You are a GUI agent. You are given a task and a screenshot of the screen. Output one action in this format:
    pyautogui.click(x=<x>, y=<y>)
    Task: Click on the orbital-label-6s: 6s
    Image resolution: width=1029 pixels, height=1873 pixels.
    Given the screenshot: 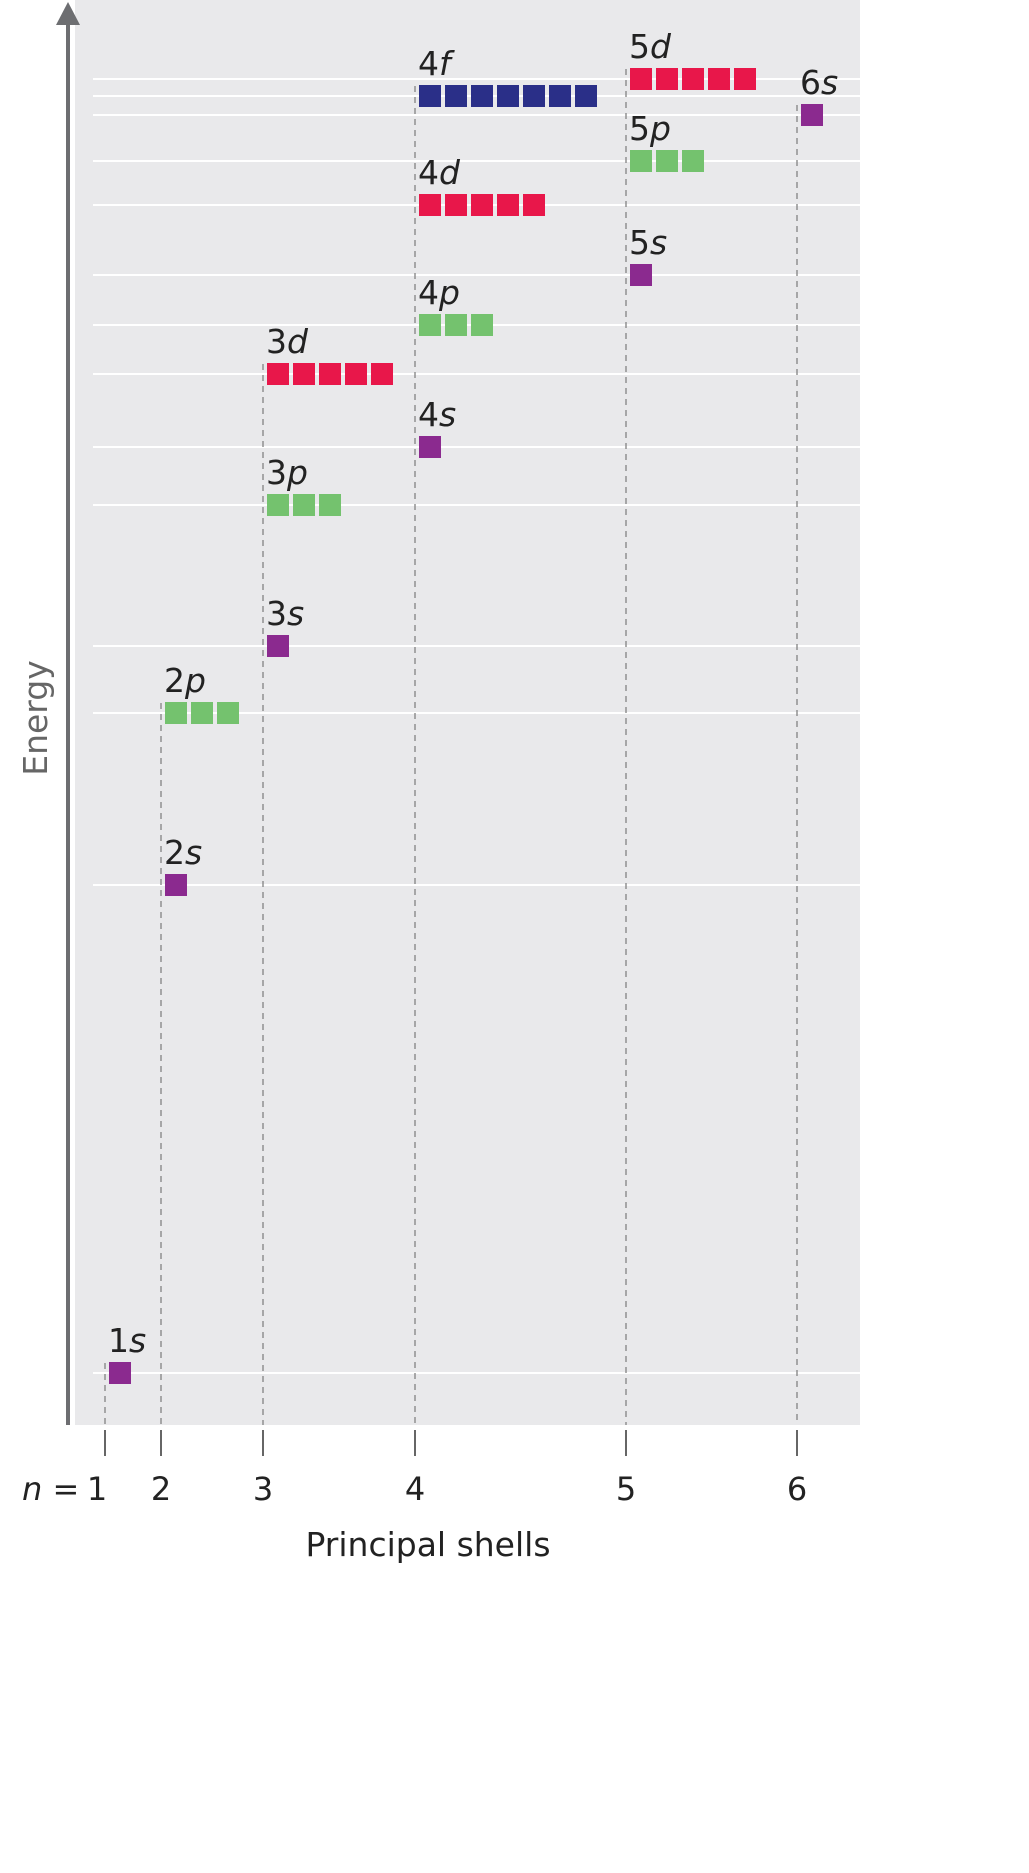 What is the action you would take?
    pyautogui.click(x=819, y=82)
    